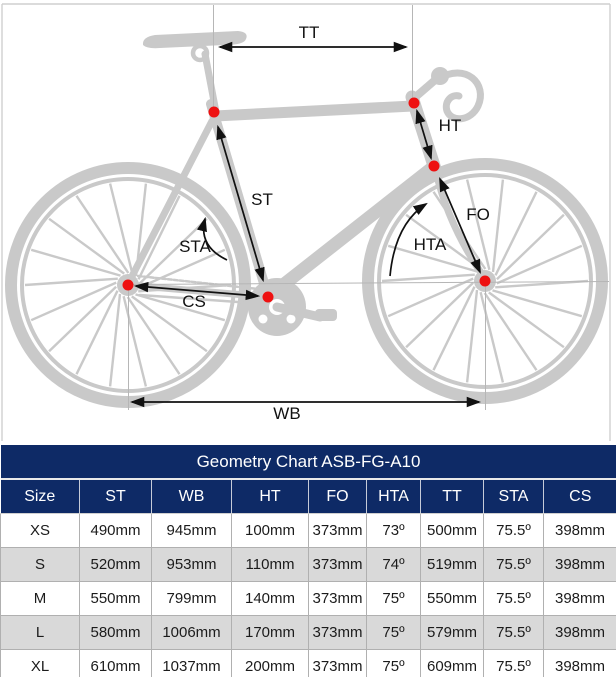 The image size is (616, 677). What do you see at coordinates (40, 598) in the screenshot?
I see `size-cell: M` at bounding box center [40, 598].